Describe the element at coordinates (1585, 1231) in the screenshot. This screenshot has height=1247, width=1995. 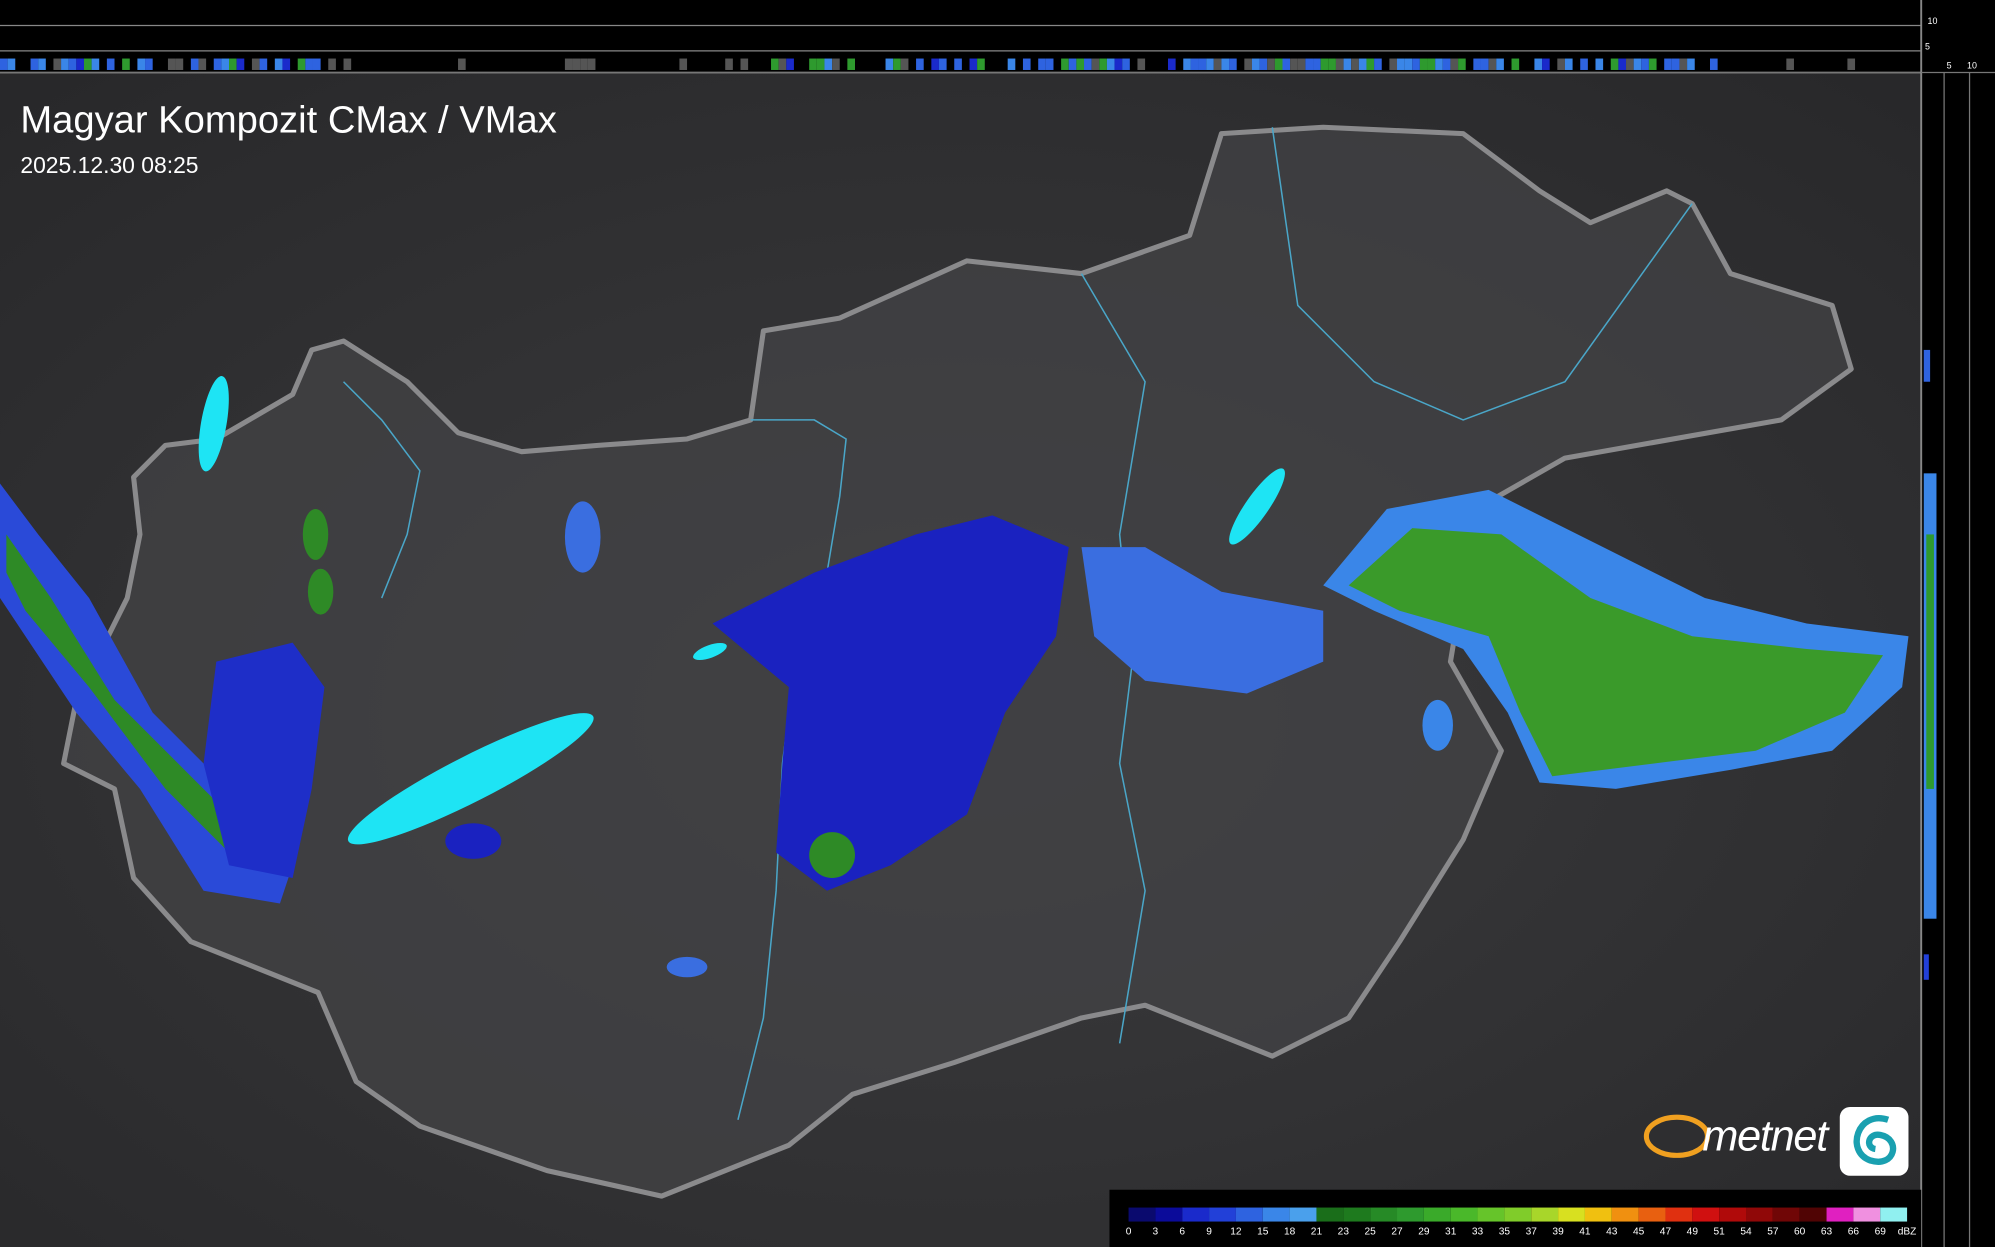
I see `legend-label: 41` at that location.